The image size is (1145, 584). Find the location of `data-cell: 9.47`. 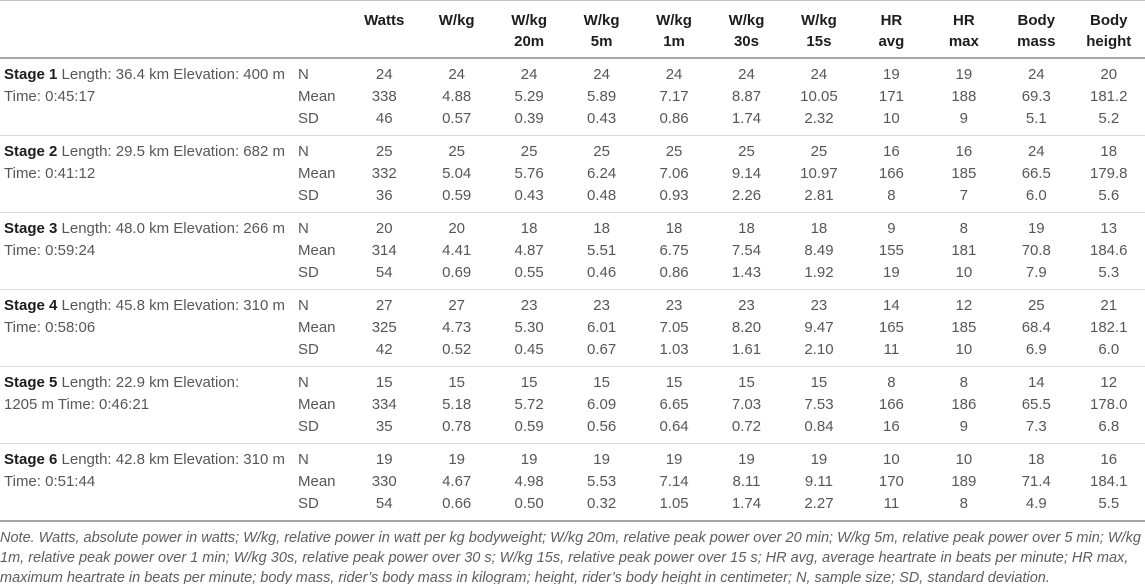

data-cell: 9.47 is located at coordinates (819, 327).